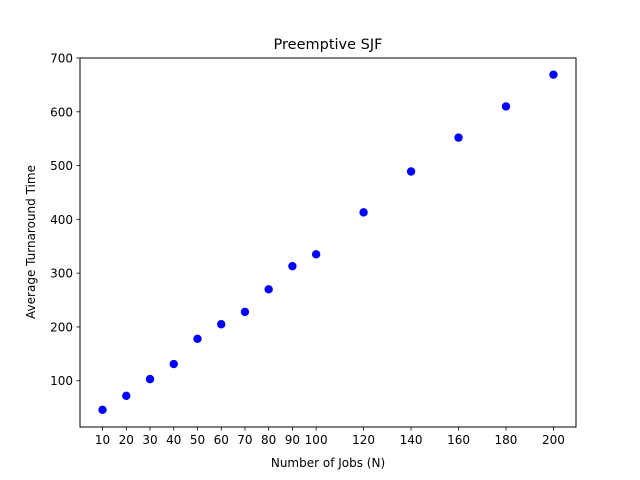 This screenshot has width=640, height=480. I want to click on y-axis-label: Average Turnaround Time, so click(31, 242).